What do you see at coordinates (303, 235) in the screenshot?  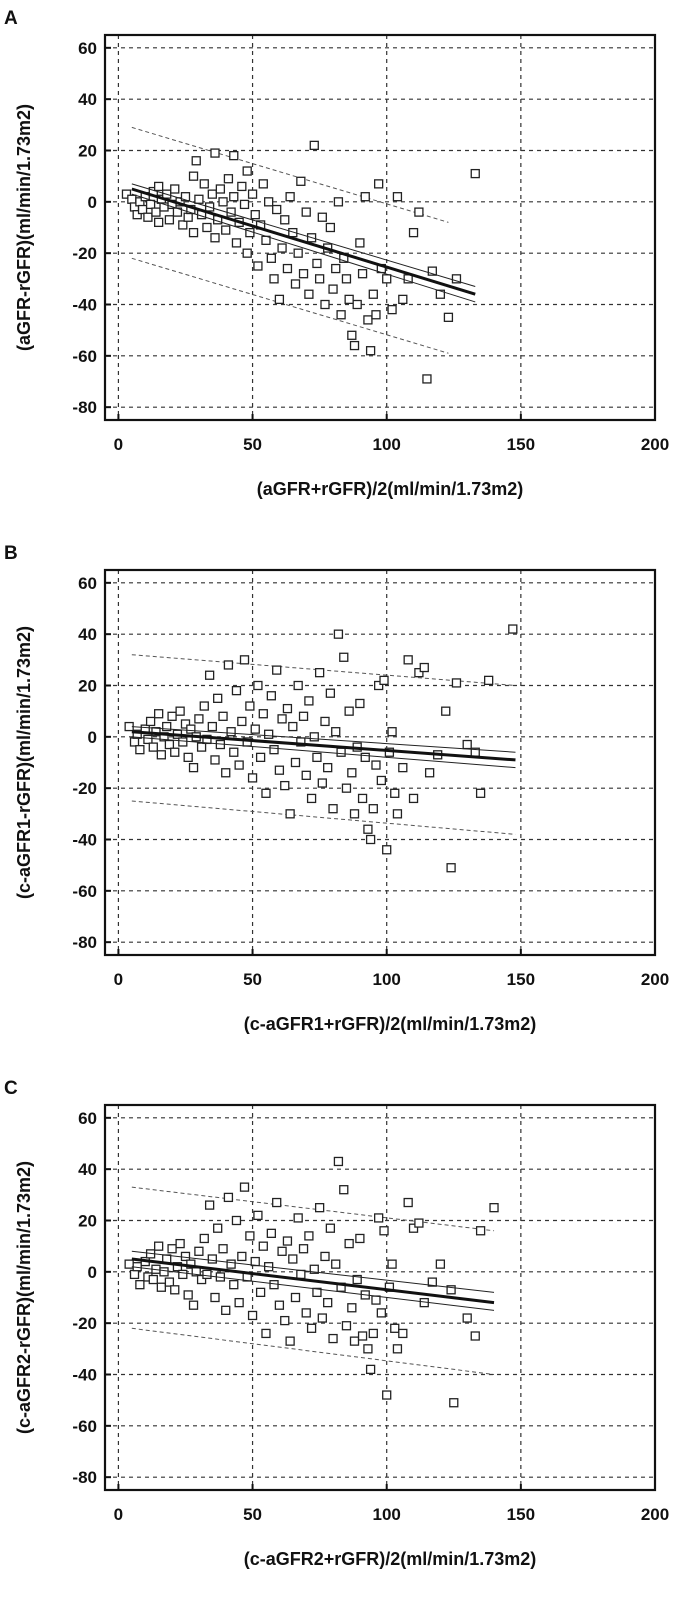 I see `ci-upper-line` at bounding box center [303, 235].